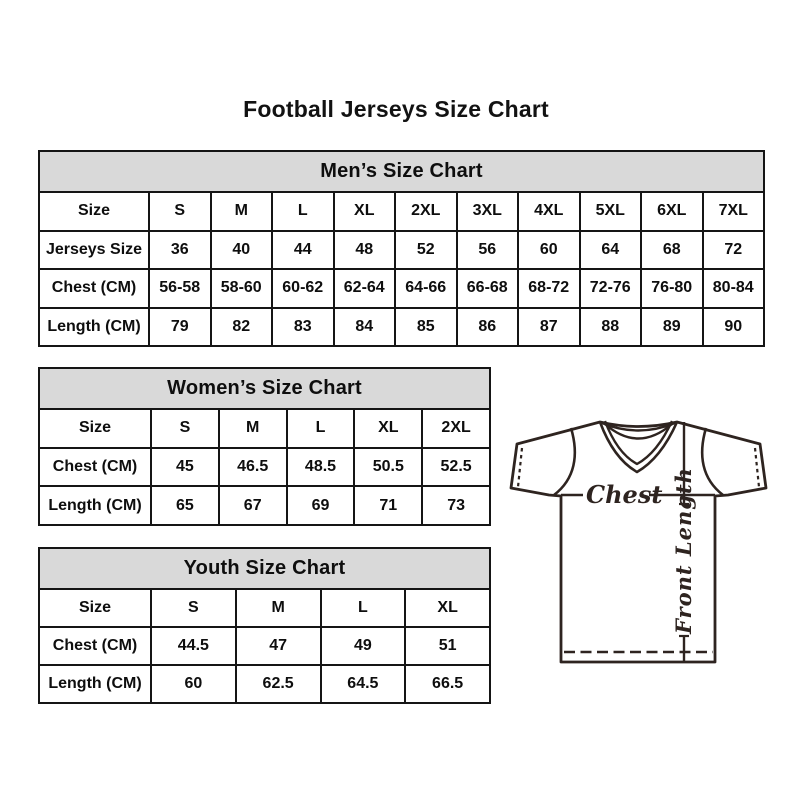  I want to click on table-cell: 51, so click(447, 646).